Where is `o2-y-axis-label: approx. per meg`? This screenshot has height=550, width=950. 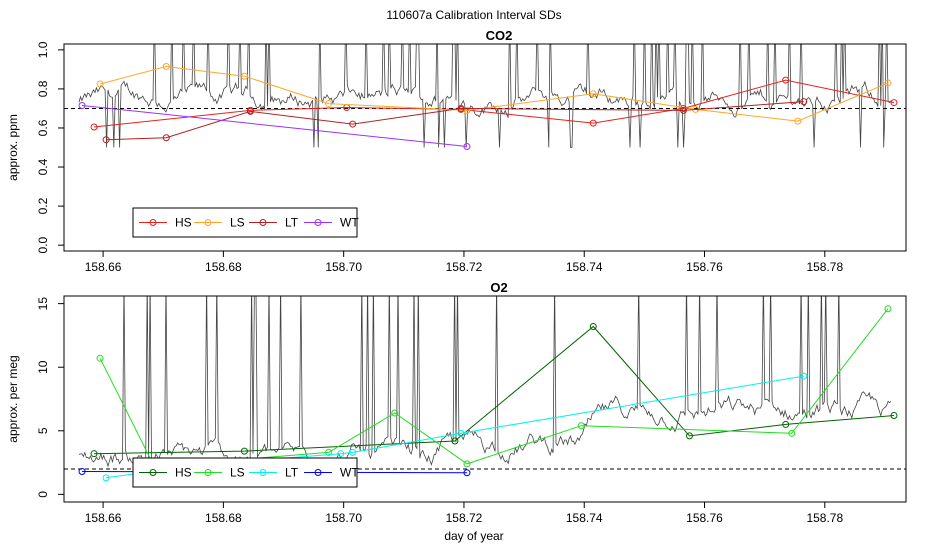
o2-y-axis-label: approx. per meg is located at coordinates (13, 398).